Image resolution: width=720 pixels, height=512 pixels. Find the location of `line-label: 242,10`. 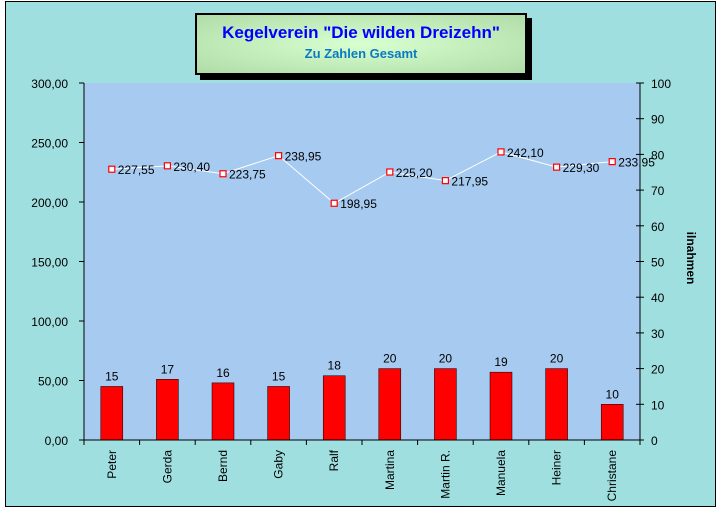

line-label: 242,10 is located at coordinates (525, 153).